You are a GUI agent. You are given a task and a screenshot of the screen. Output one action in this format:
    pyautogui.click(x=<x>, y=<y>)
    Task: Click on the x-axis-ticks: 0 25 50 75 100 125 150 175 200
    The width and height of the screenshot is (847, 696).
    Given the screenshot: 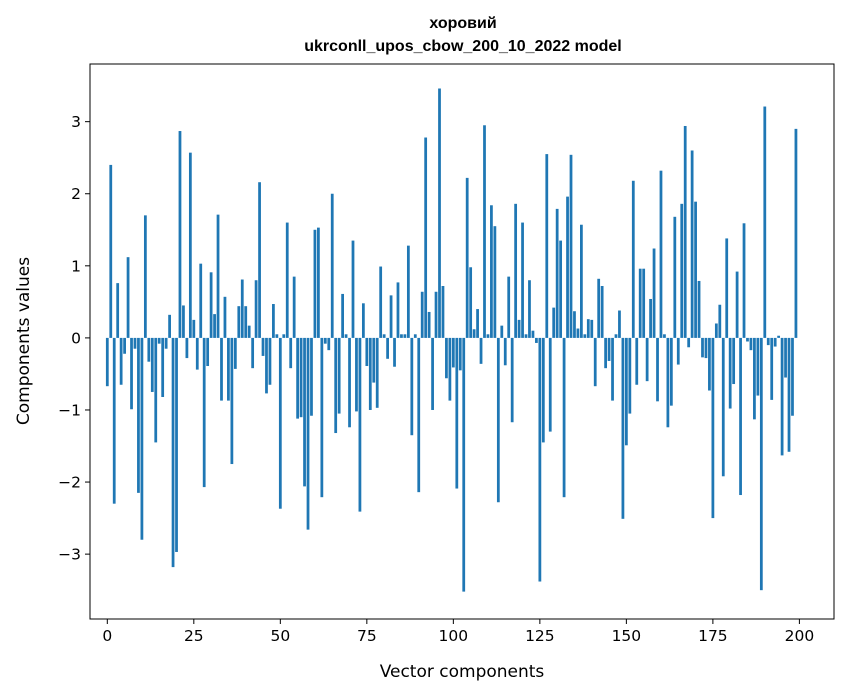 What is the action you would take?
    pyautogui.click(x=458, y=632)
    